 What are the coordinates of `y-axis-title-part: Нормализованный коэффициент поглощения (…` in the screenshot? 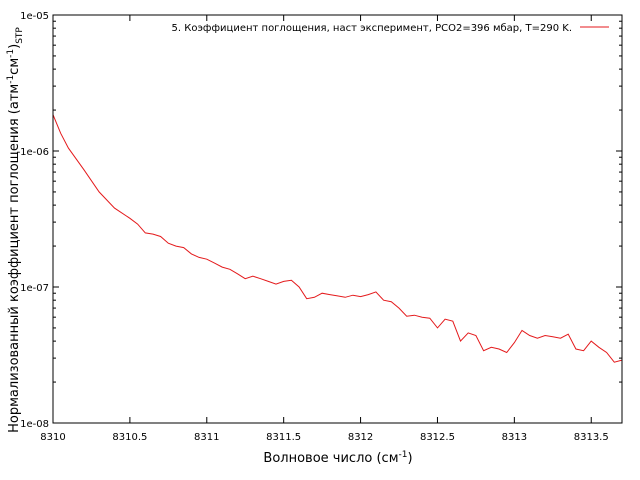 It's located at (14, 258).